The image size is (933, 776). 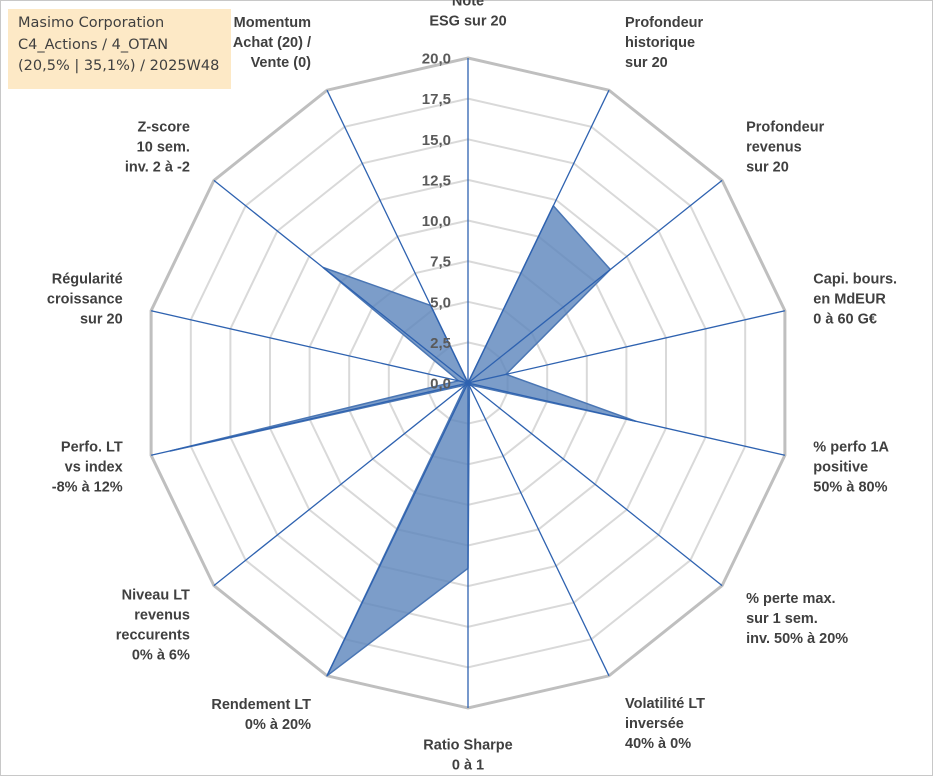 What do you see at coordinates (278, 725) in the screenshot?
I see `axis-label-line: 0% à 20%` at bounding box center [278, 725].